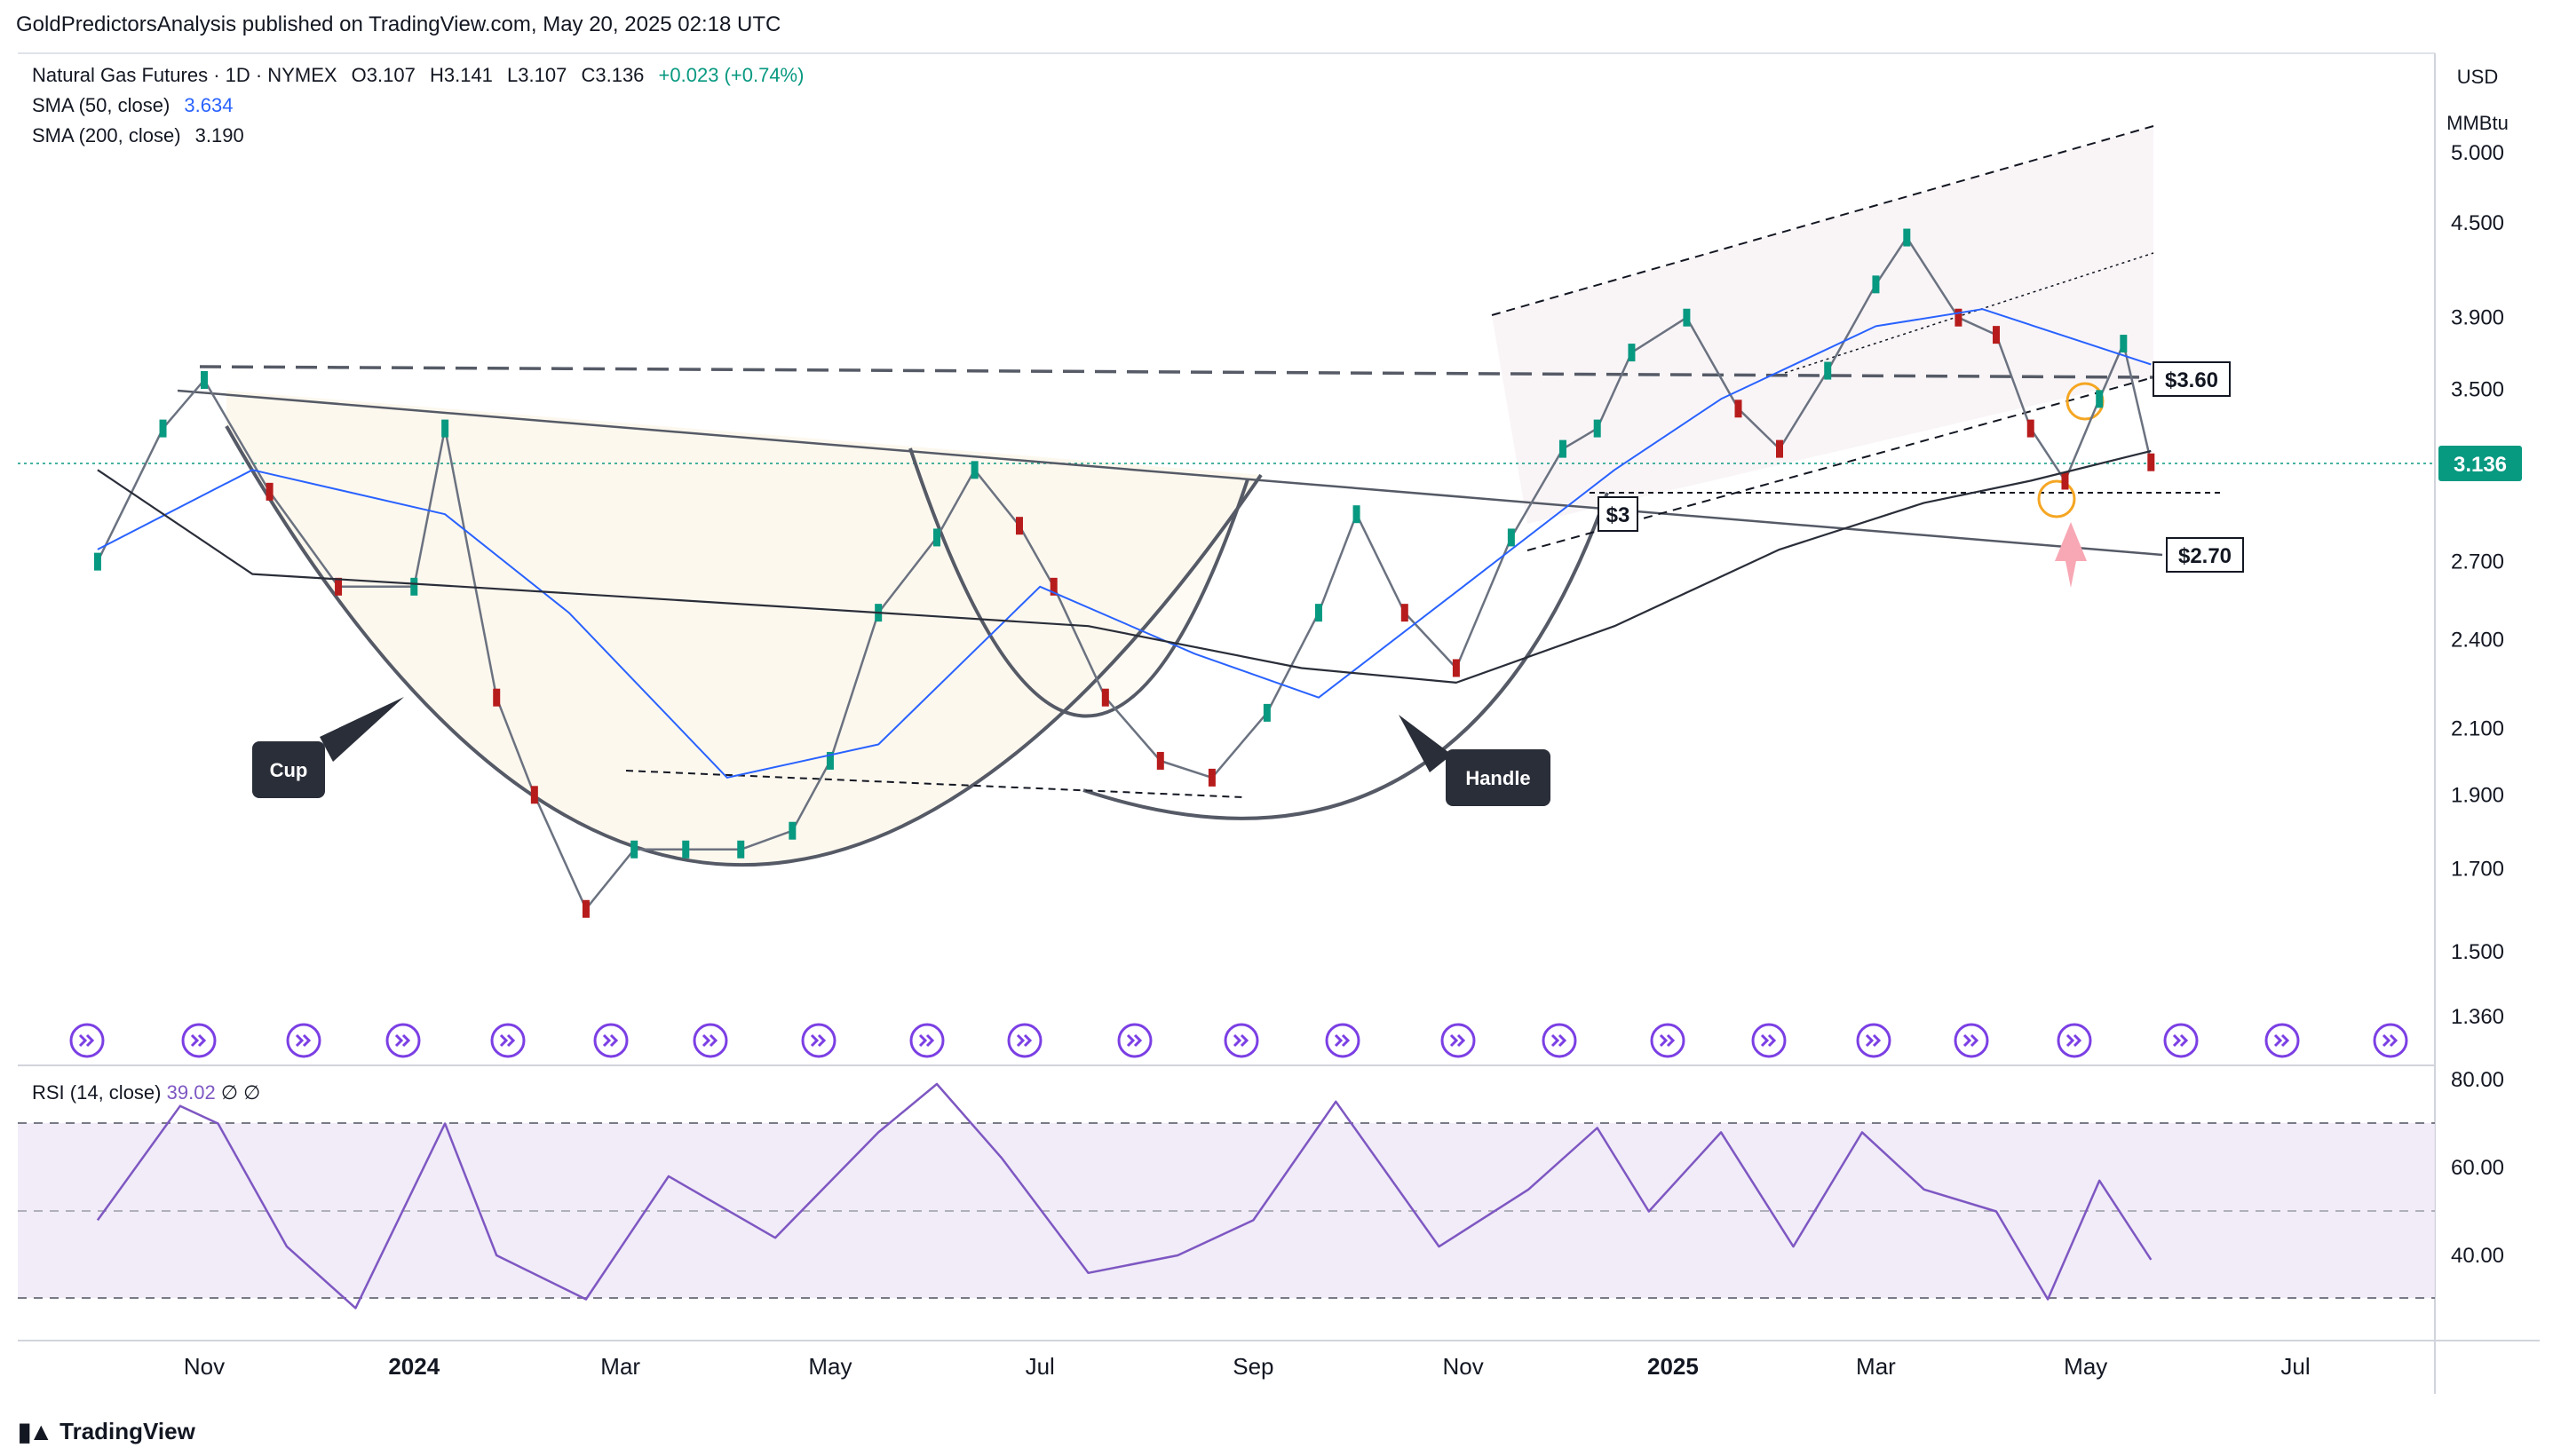 Image resolution: width=2561 pixels, height=1456 pixels. What do you see at coordinates (2477, 869) in the screenshot?
I see `price-tick-label: 1.700` at bounding box center [2477, 869].